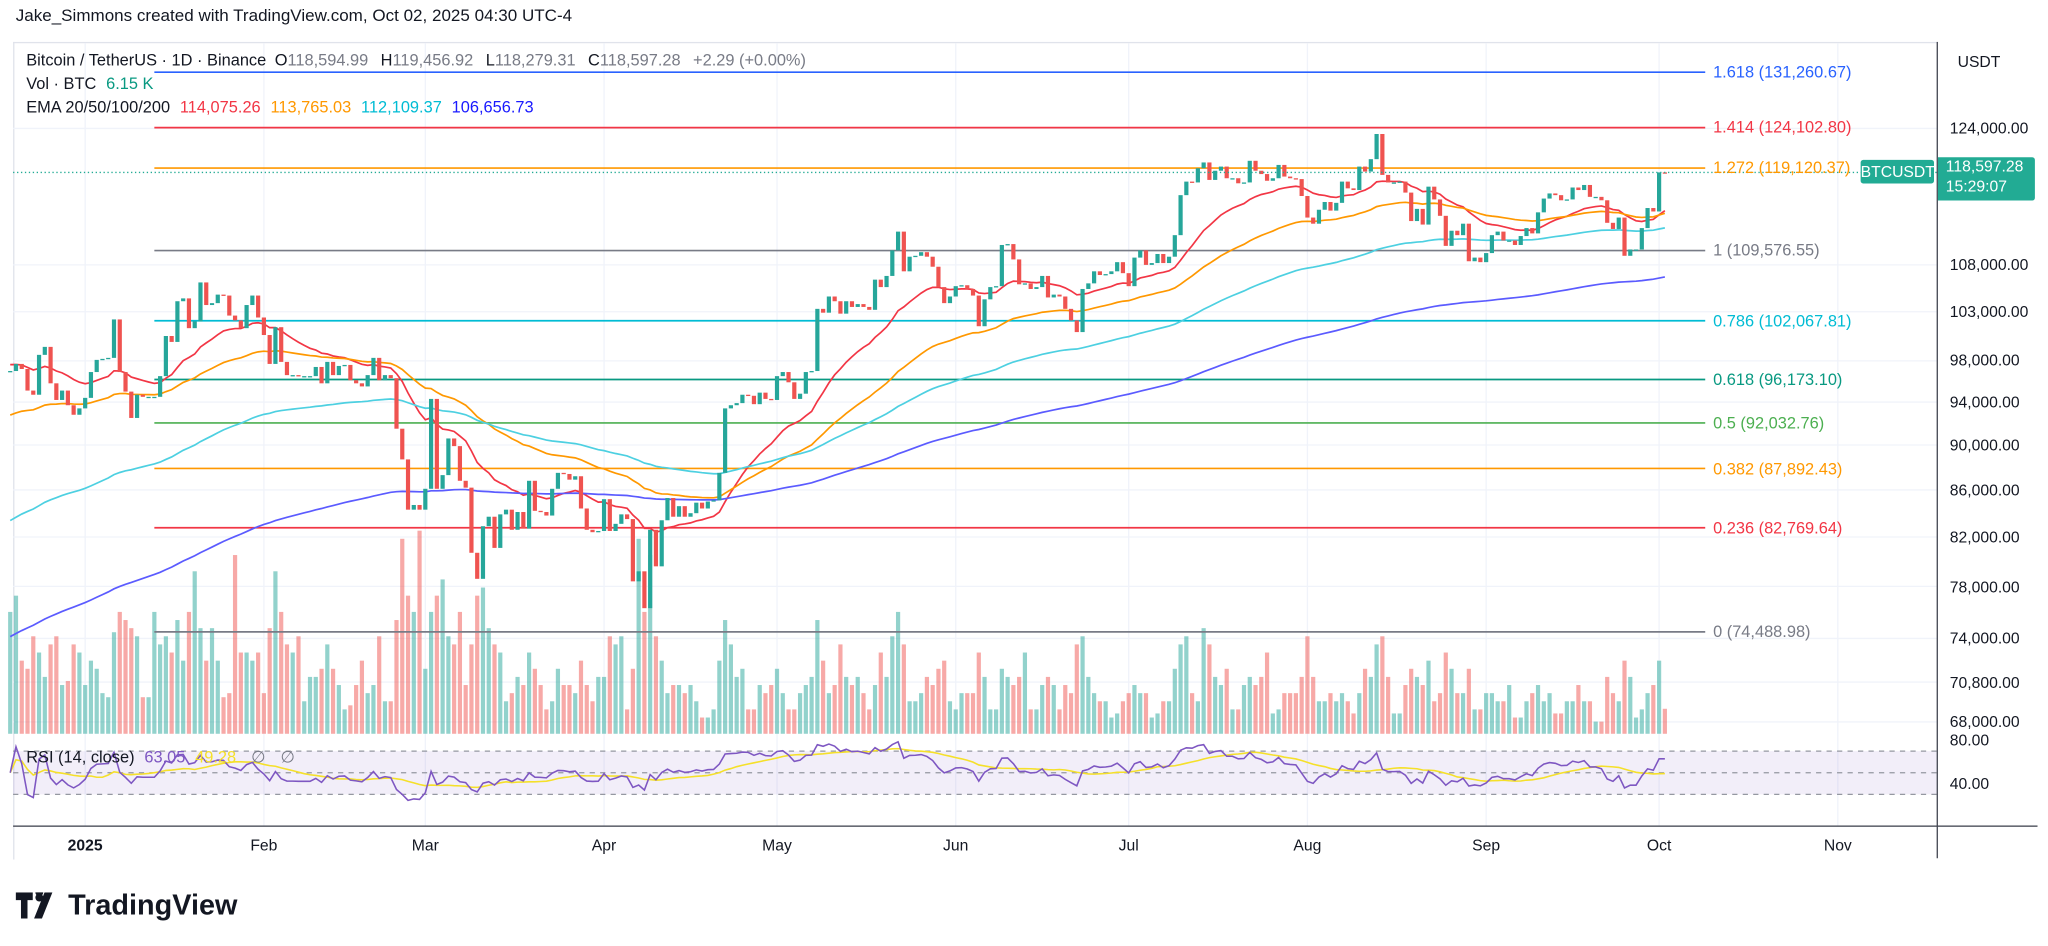  I want to click on high-label: H, so click(386, 60).